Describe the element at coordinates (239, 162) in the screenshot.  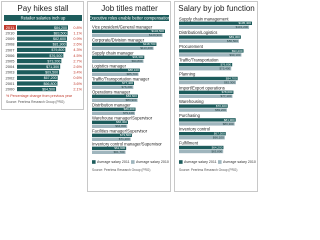
I see `legend-label: Average salary 2010` at that location.